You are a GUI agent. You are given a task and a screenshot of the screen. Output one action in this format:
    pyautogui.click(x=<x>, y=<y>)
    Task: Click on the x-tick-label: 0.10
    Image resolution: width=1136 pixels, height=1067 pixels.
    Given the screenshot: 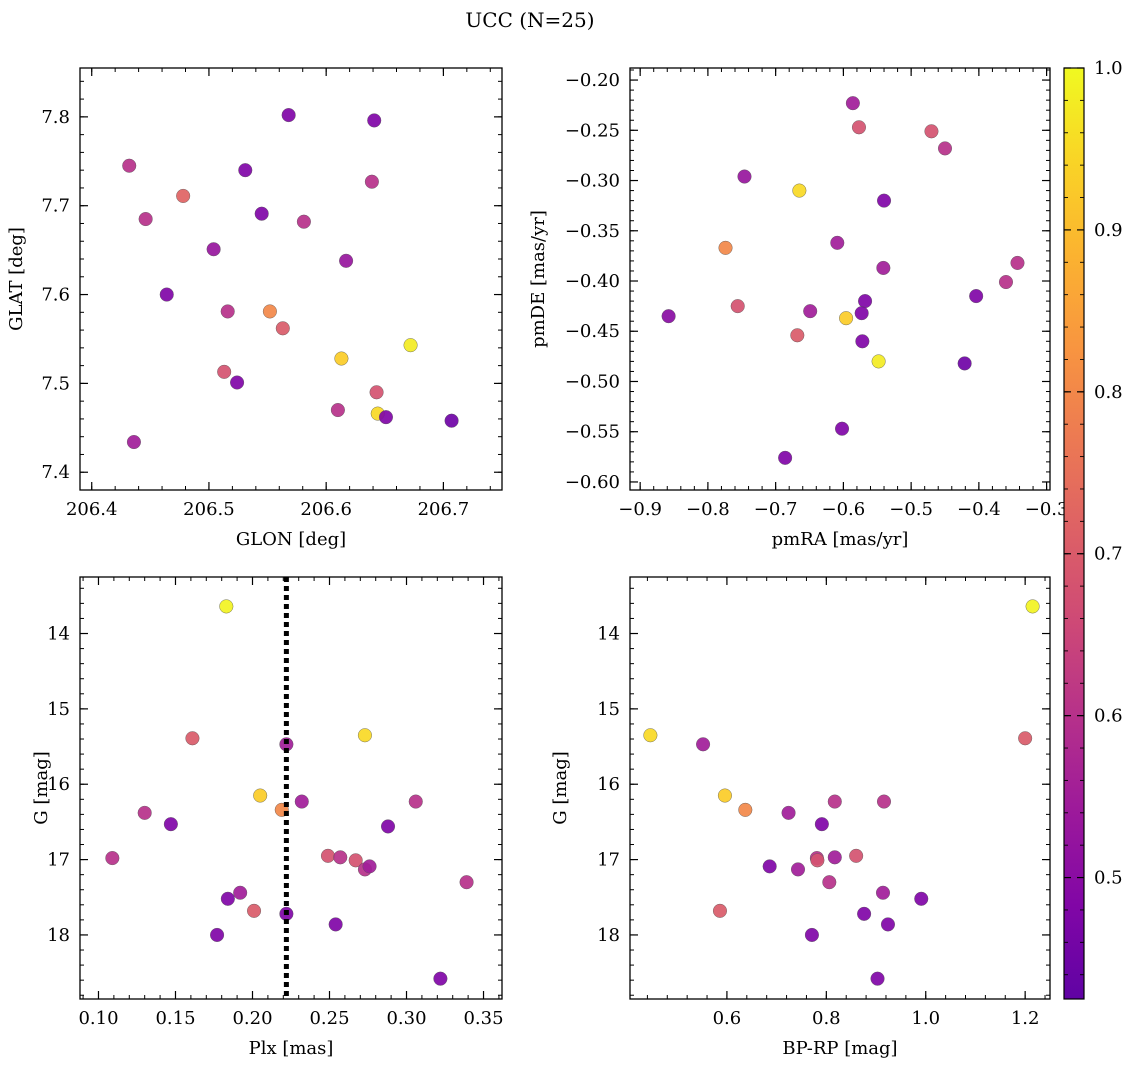 What is the action you would take?
    pyautogui.click(x=98, y=1018)
    